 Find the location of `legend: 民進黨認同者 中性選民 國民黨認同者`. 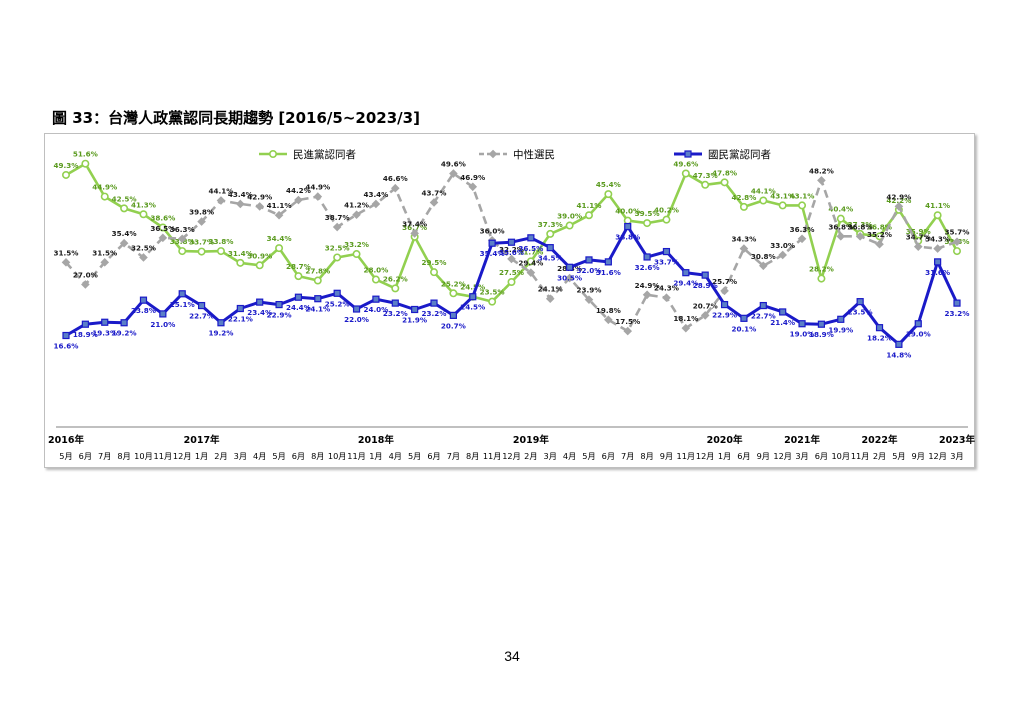

legend: 民進黨認同者 中性選民 國民黨認同者 is located at coordinates (515, 154).